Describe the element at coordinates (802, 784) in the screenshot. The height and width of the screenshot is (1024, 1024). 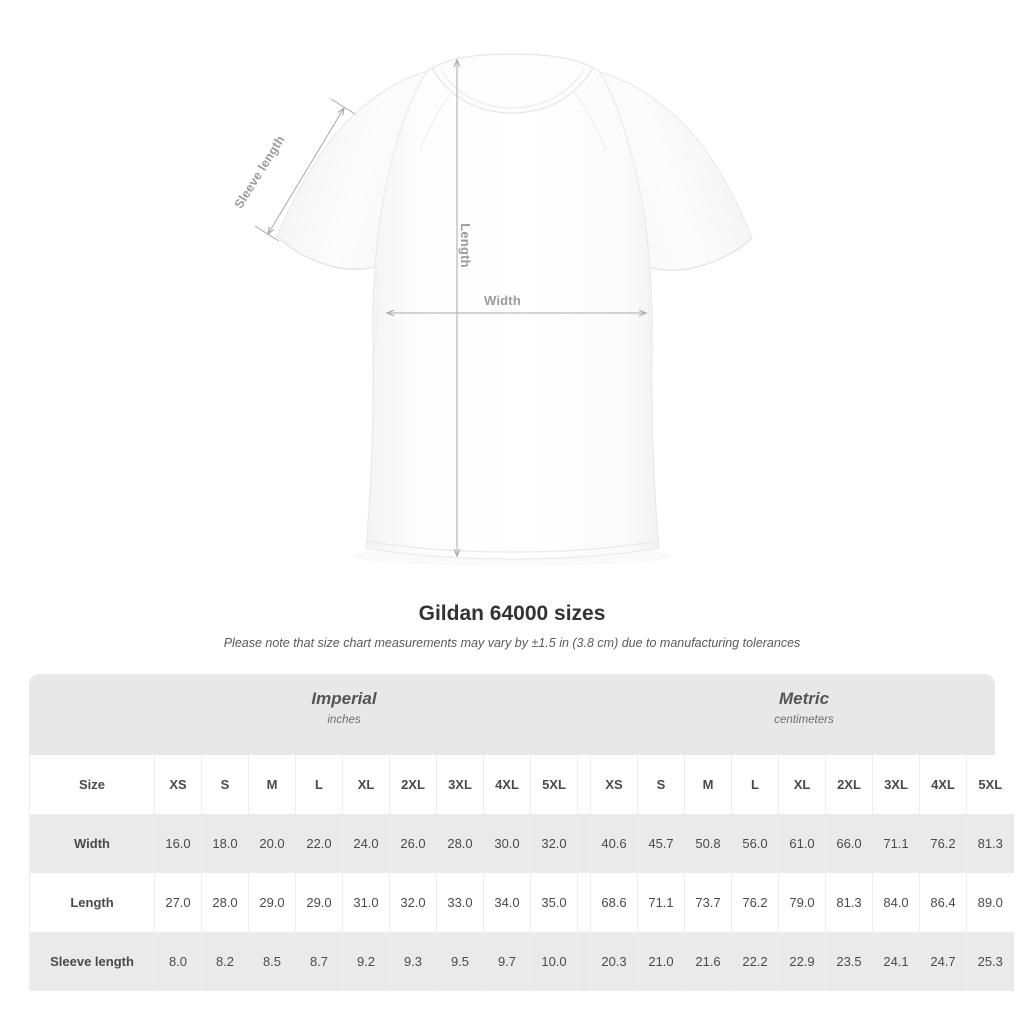
I see `col-head-metric-xl: XL` at that location.